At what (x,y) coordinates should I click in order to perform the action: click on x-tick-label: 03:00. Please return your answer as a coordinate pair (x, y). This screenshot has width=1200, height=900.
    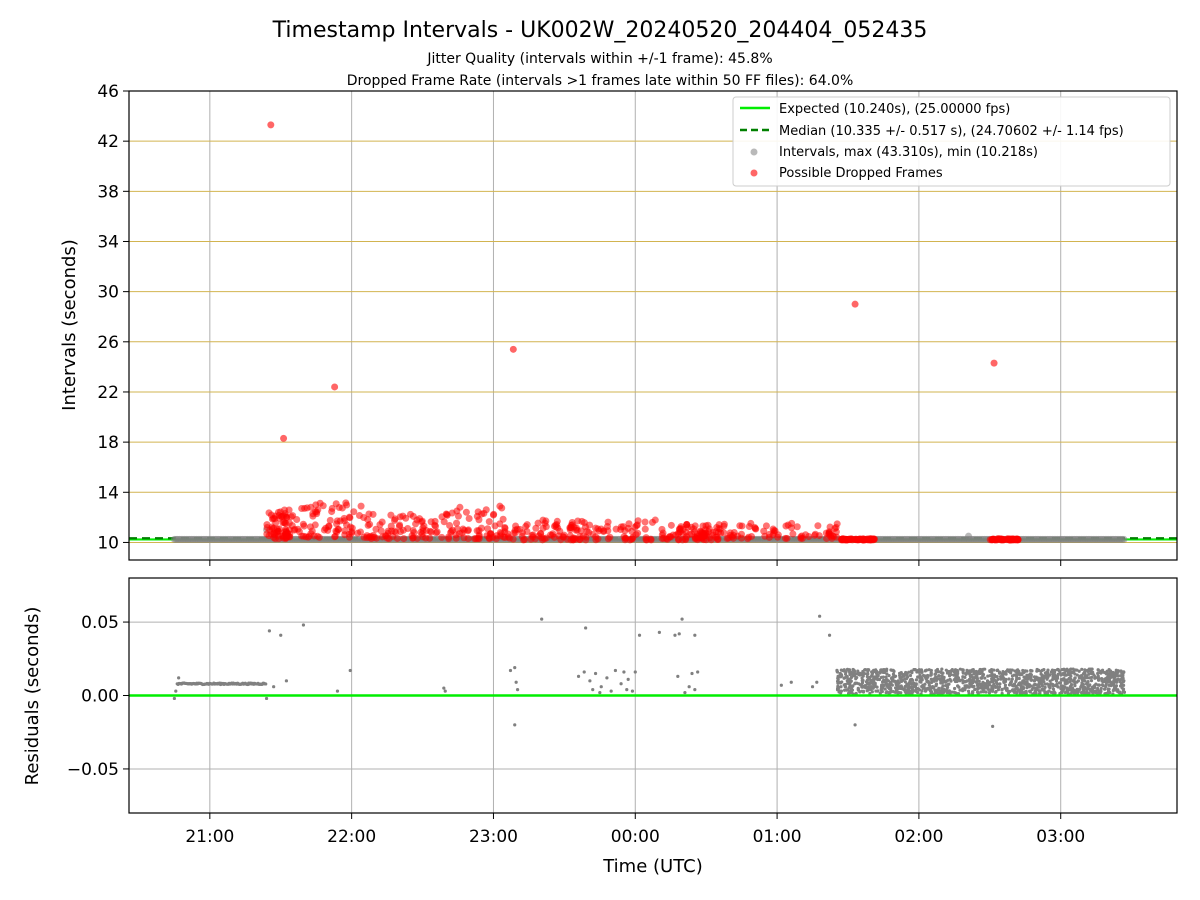
    Looking at the image, I should click on (1060, 837).